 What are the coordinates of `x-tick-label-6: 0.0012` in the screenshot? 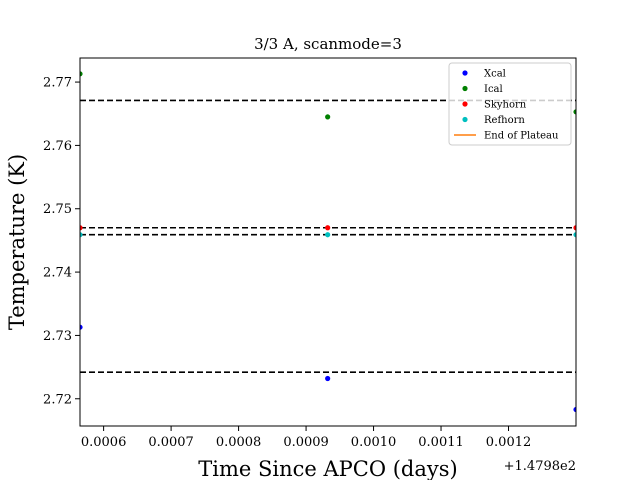 It's located at (509, 442).